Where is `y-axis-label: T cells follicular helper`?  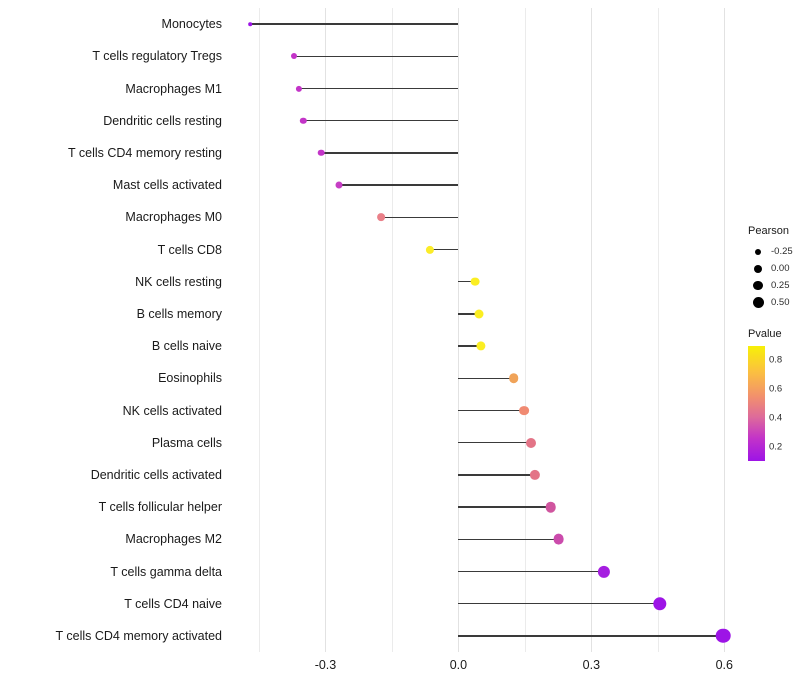 y-axis-label: T cells follicular helper is located at coordinates (160, 506).